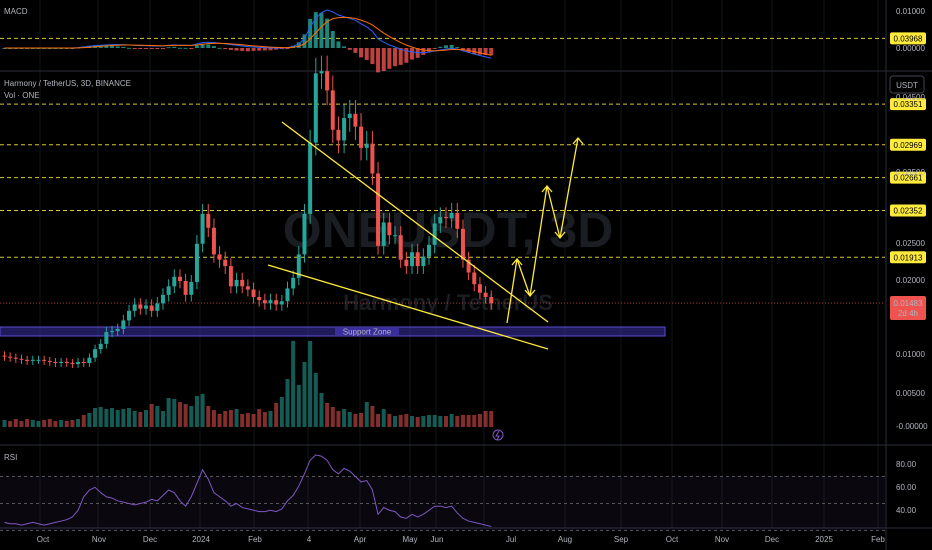 The height and width of the screenshot is (550, 932). Describe the element at coordinates (67, 83) in the screenshot. I see `symbol-info: Harmony / TetherUS, 3D, BINANCE` at that location.